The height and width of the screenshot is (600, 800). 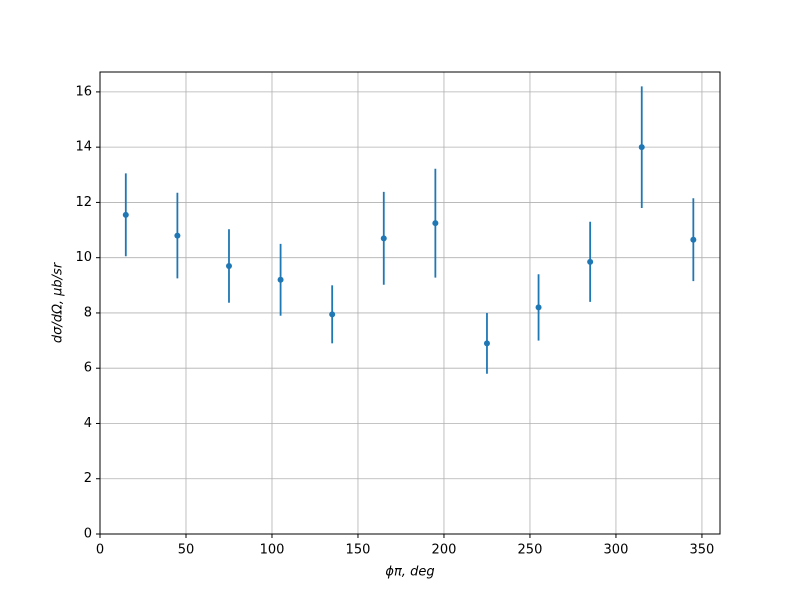 I want to click on x-tick-label: 150, so click(x=358, y=550).